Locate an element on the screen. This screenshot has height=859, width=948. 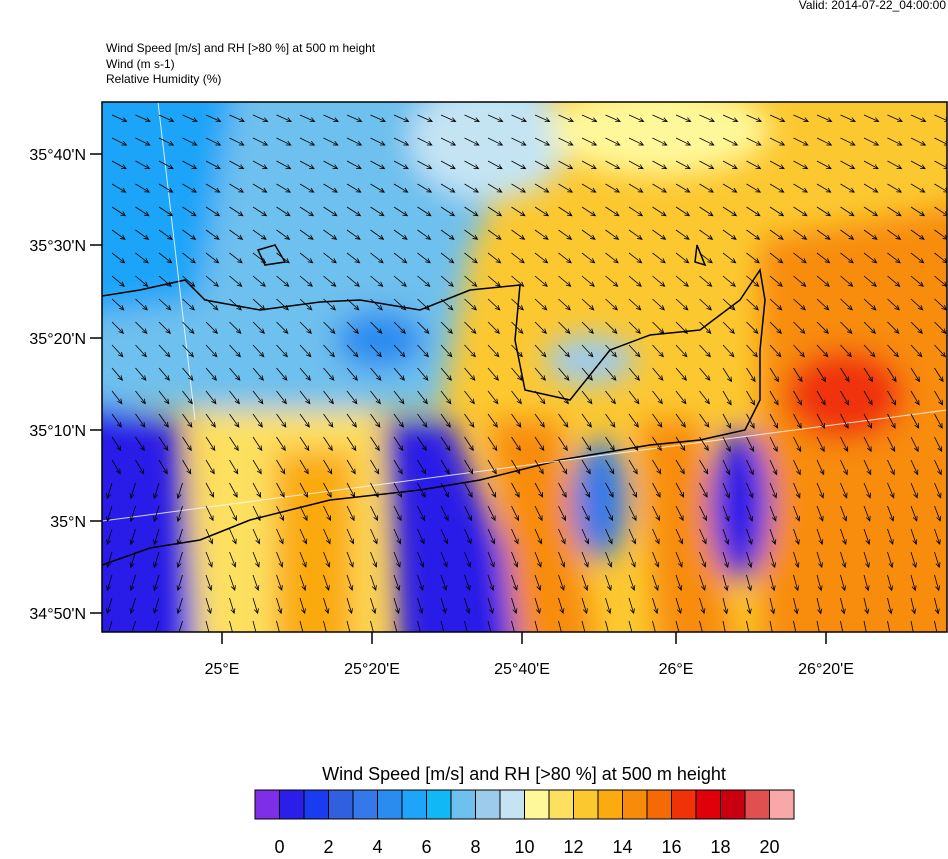
colorbar-label: 14 is located at coordinates (622, 845).